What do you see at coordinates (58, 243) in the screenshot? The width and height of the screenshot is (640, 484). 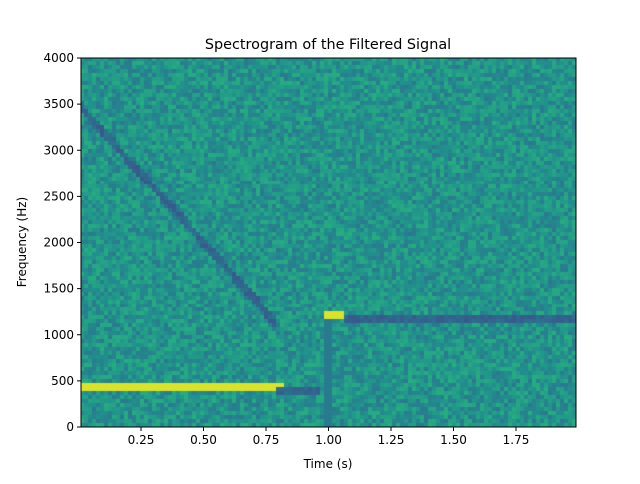 I see `y-tick-label: 2000` at bounding box center [58, 243].